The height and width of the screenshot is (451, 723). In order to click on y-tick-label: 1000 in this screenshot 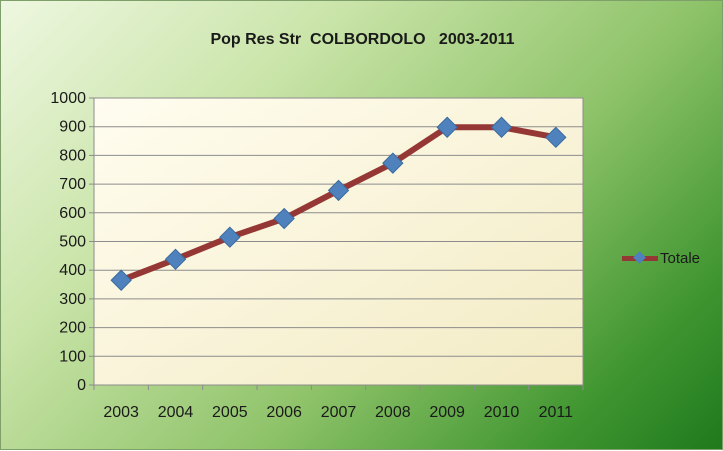, I will do `click(68, 98)`.